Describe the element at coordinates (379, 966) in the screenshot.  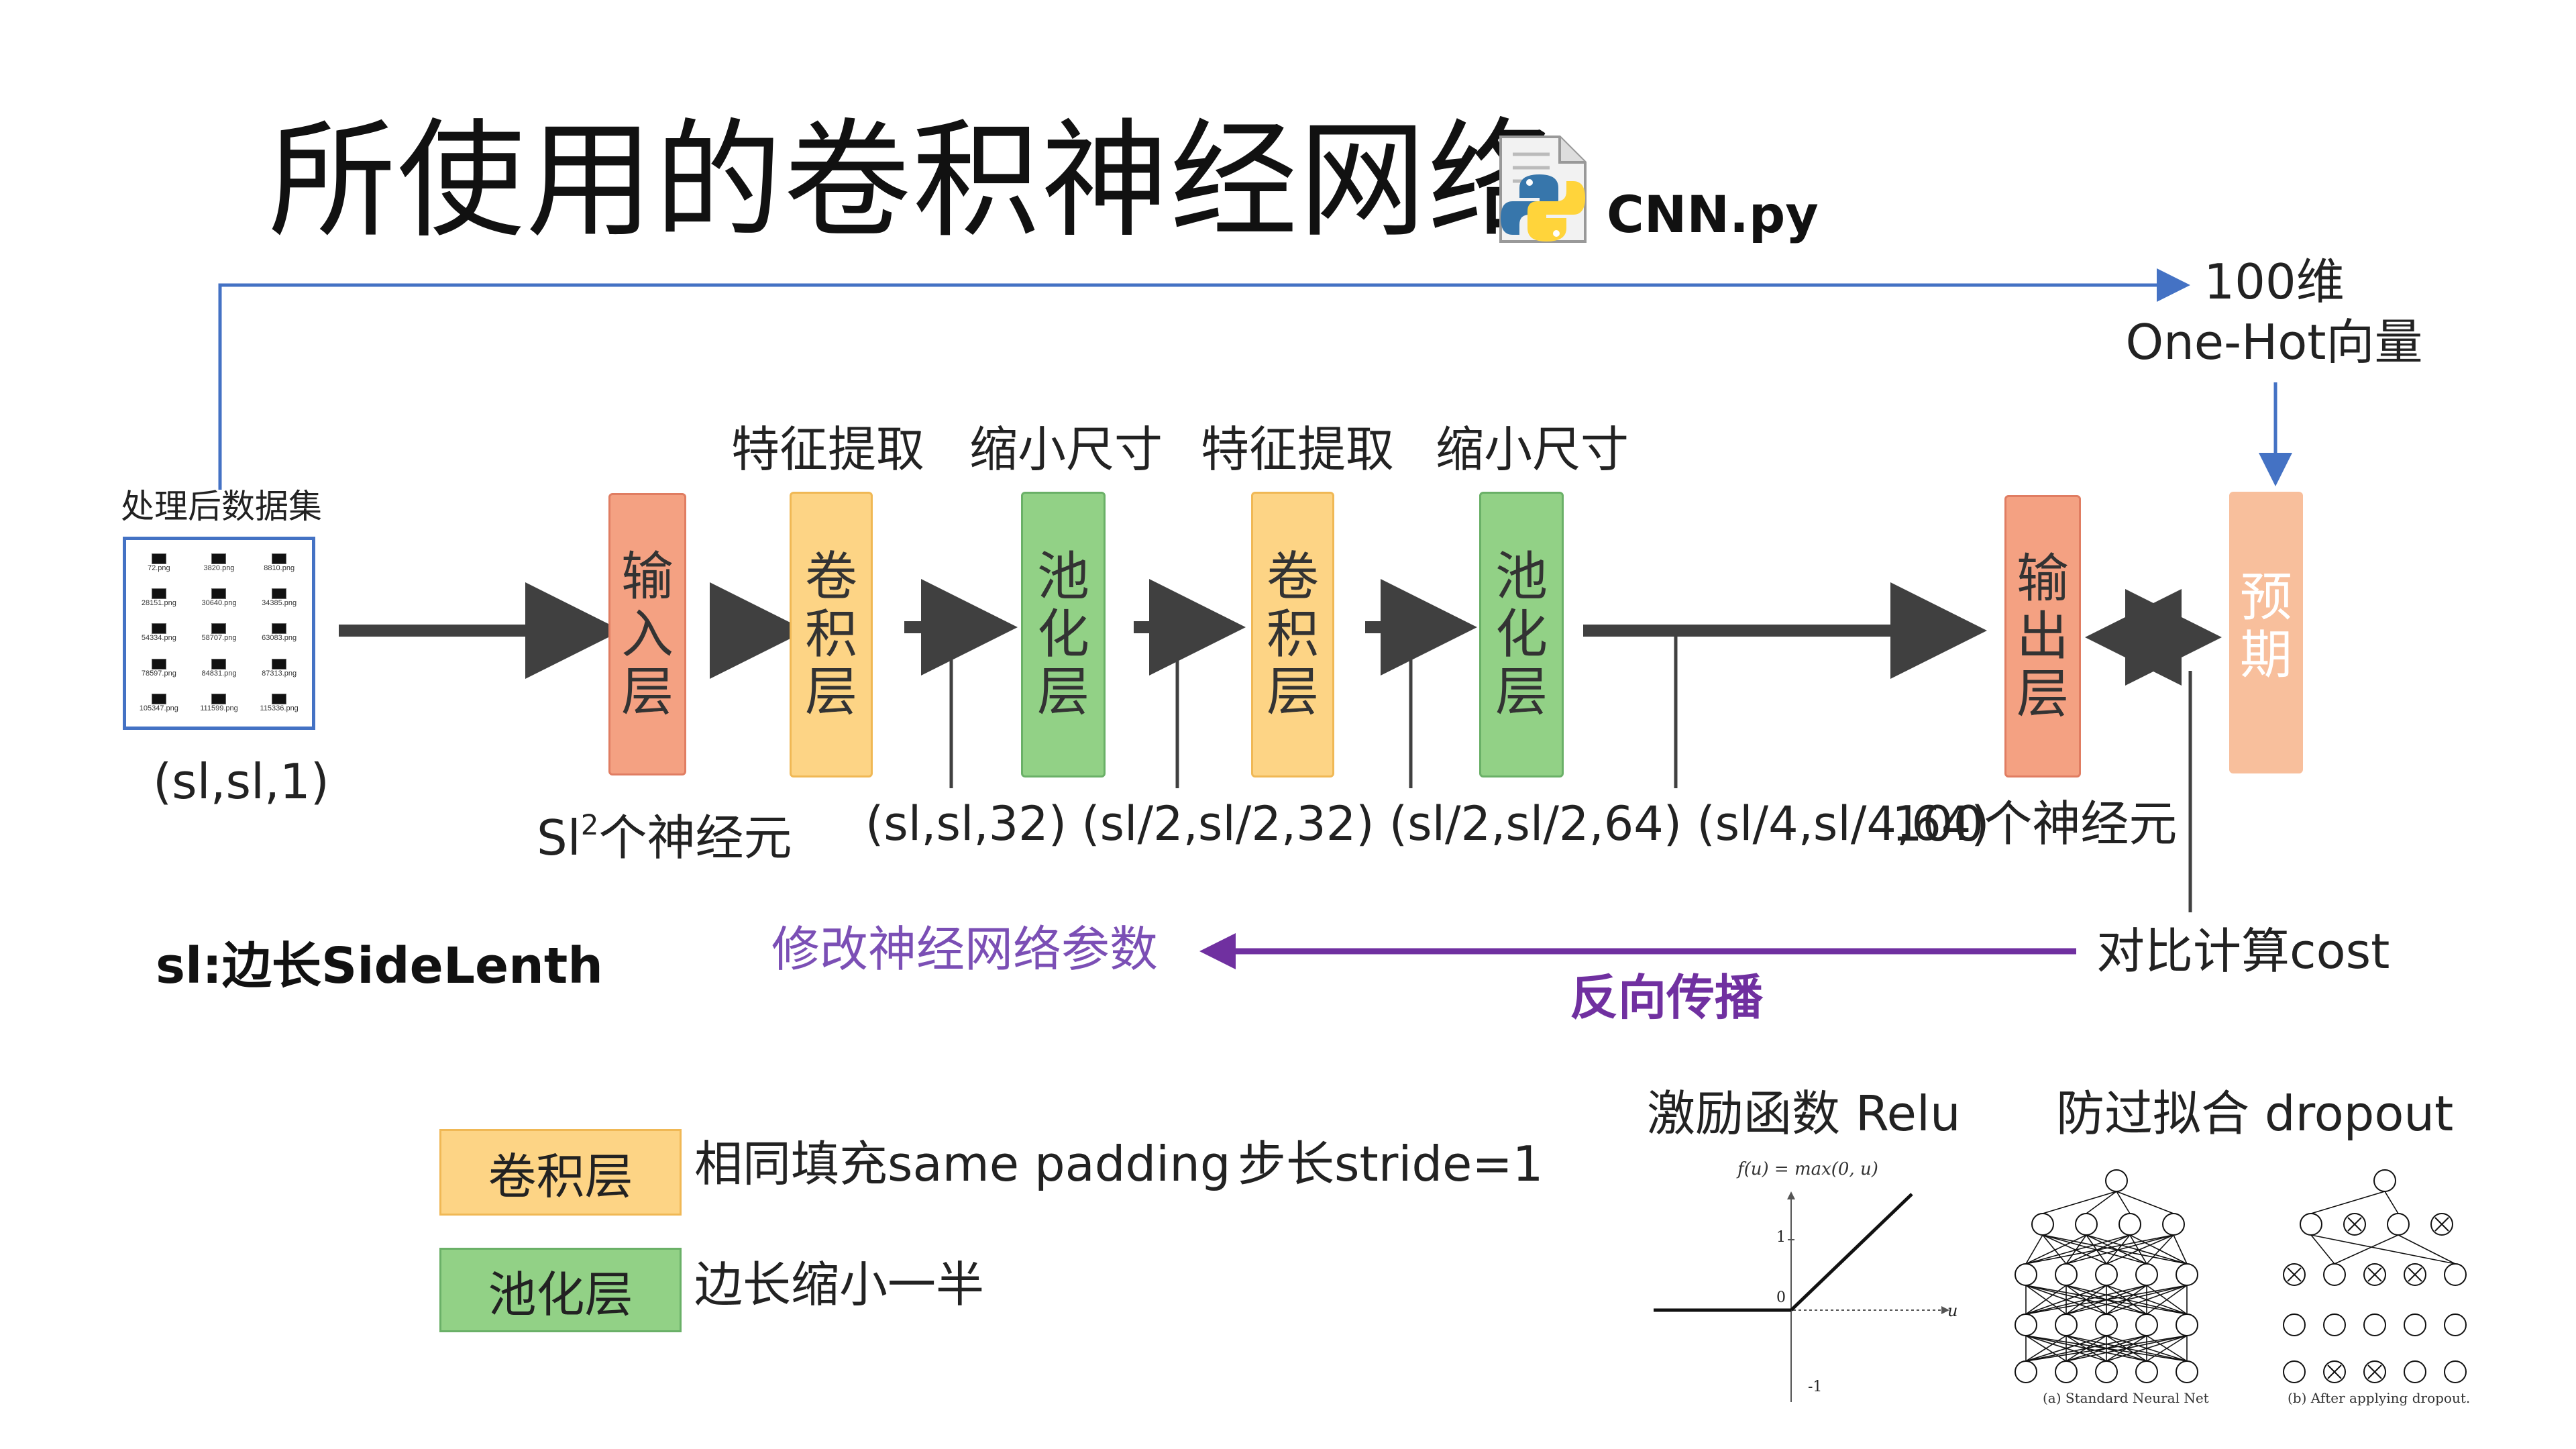
I see `sl-legend: sl:边长SideLenth` at that location.